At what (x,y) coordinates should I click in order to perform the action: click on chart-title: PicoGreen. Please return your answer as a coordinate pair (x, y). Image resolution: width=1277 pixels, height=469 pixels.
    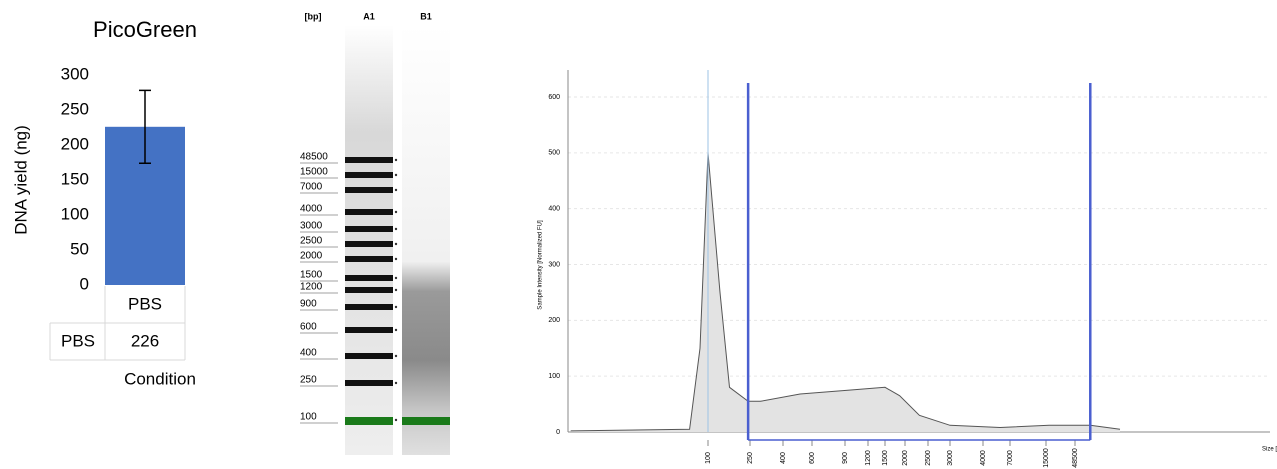
    Looking at the image, I should click on (145, 29).